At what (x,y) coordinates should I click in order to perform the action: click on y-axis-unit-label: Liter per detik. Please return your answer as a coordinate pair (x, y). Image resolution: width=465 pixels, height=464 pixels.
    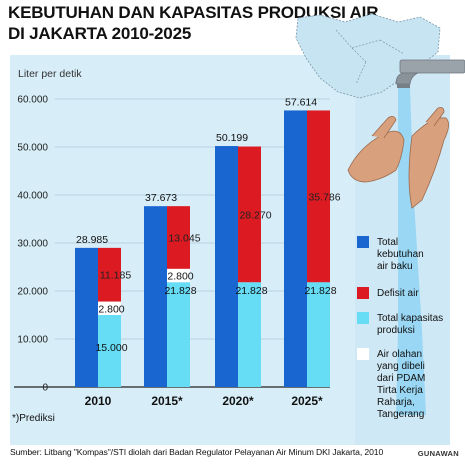
    Looking at the image, I should click on (50, 74).